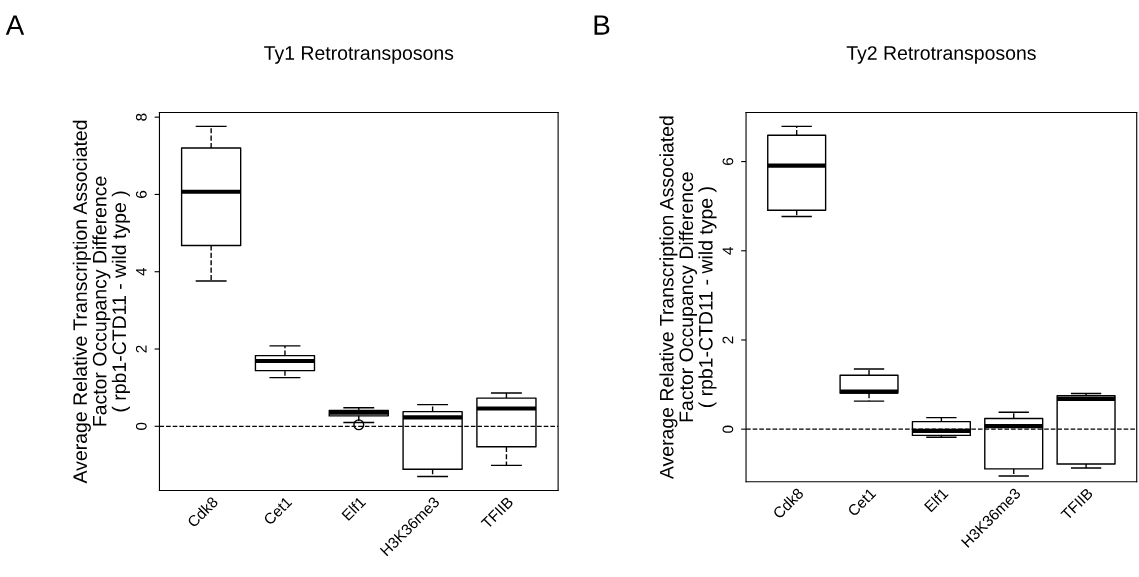 The width and height of the screenshot is (1139, 577). Describe the element at coordinates (141, 117) in the screenshot. I see `y-tick-label: 8` at that location.